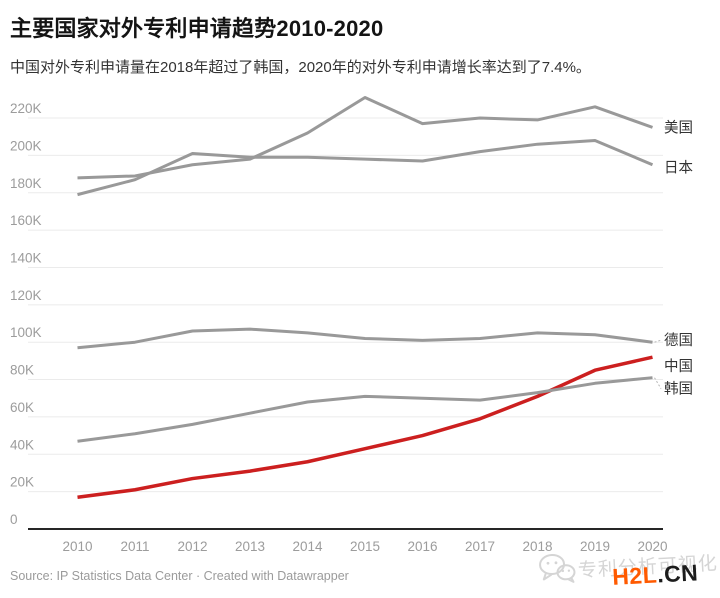 This screenshot has height=598, width=720. I want to click on y-tick-label: 20K, so click(22, 482).